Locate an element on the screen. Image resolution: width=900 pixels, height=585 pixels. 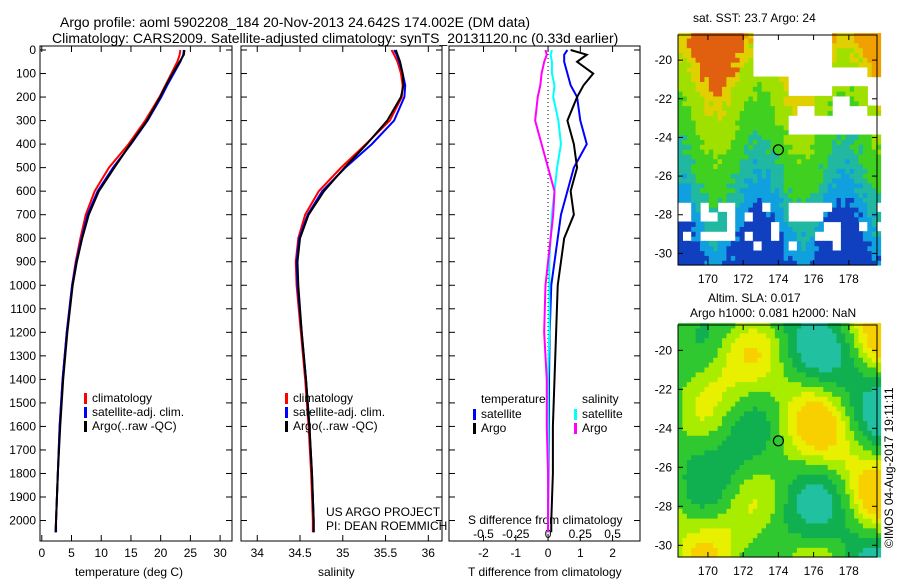
legend-swatch is located at coordinates (575, 414).